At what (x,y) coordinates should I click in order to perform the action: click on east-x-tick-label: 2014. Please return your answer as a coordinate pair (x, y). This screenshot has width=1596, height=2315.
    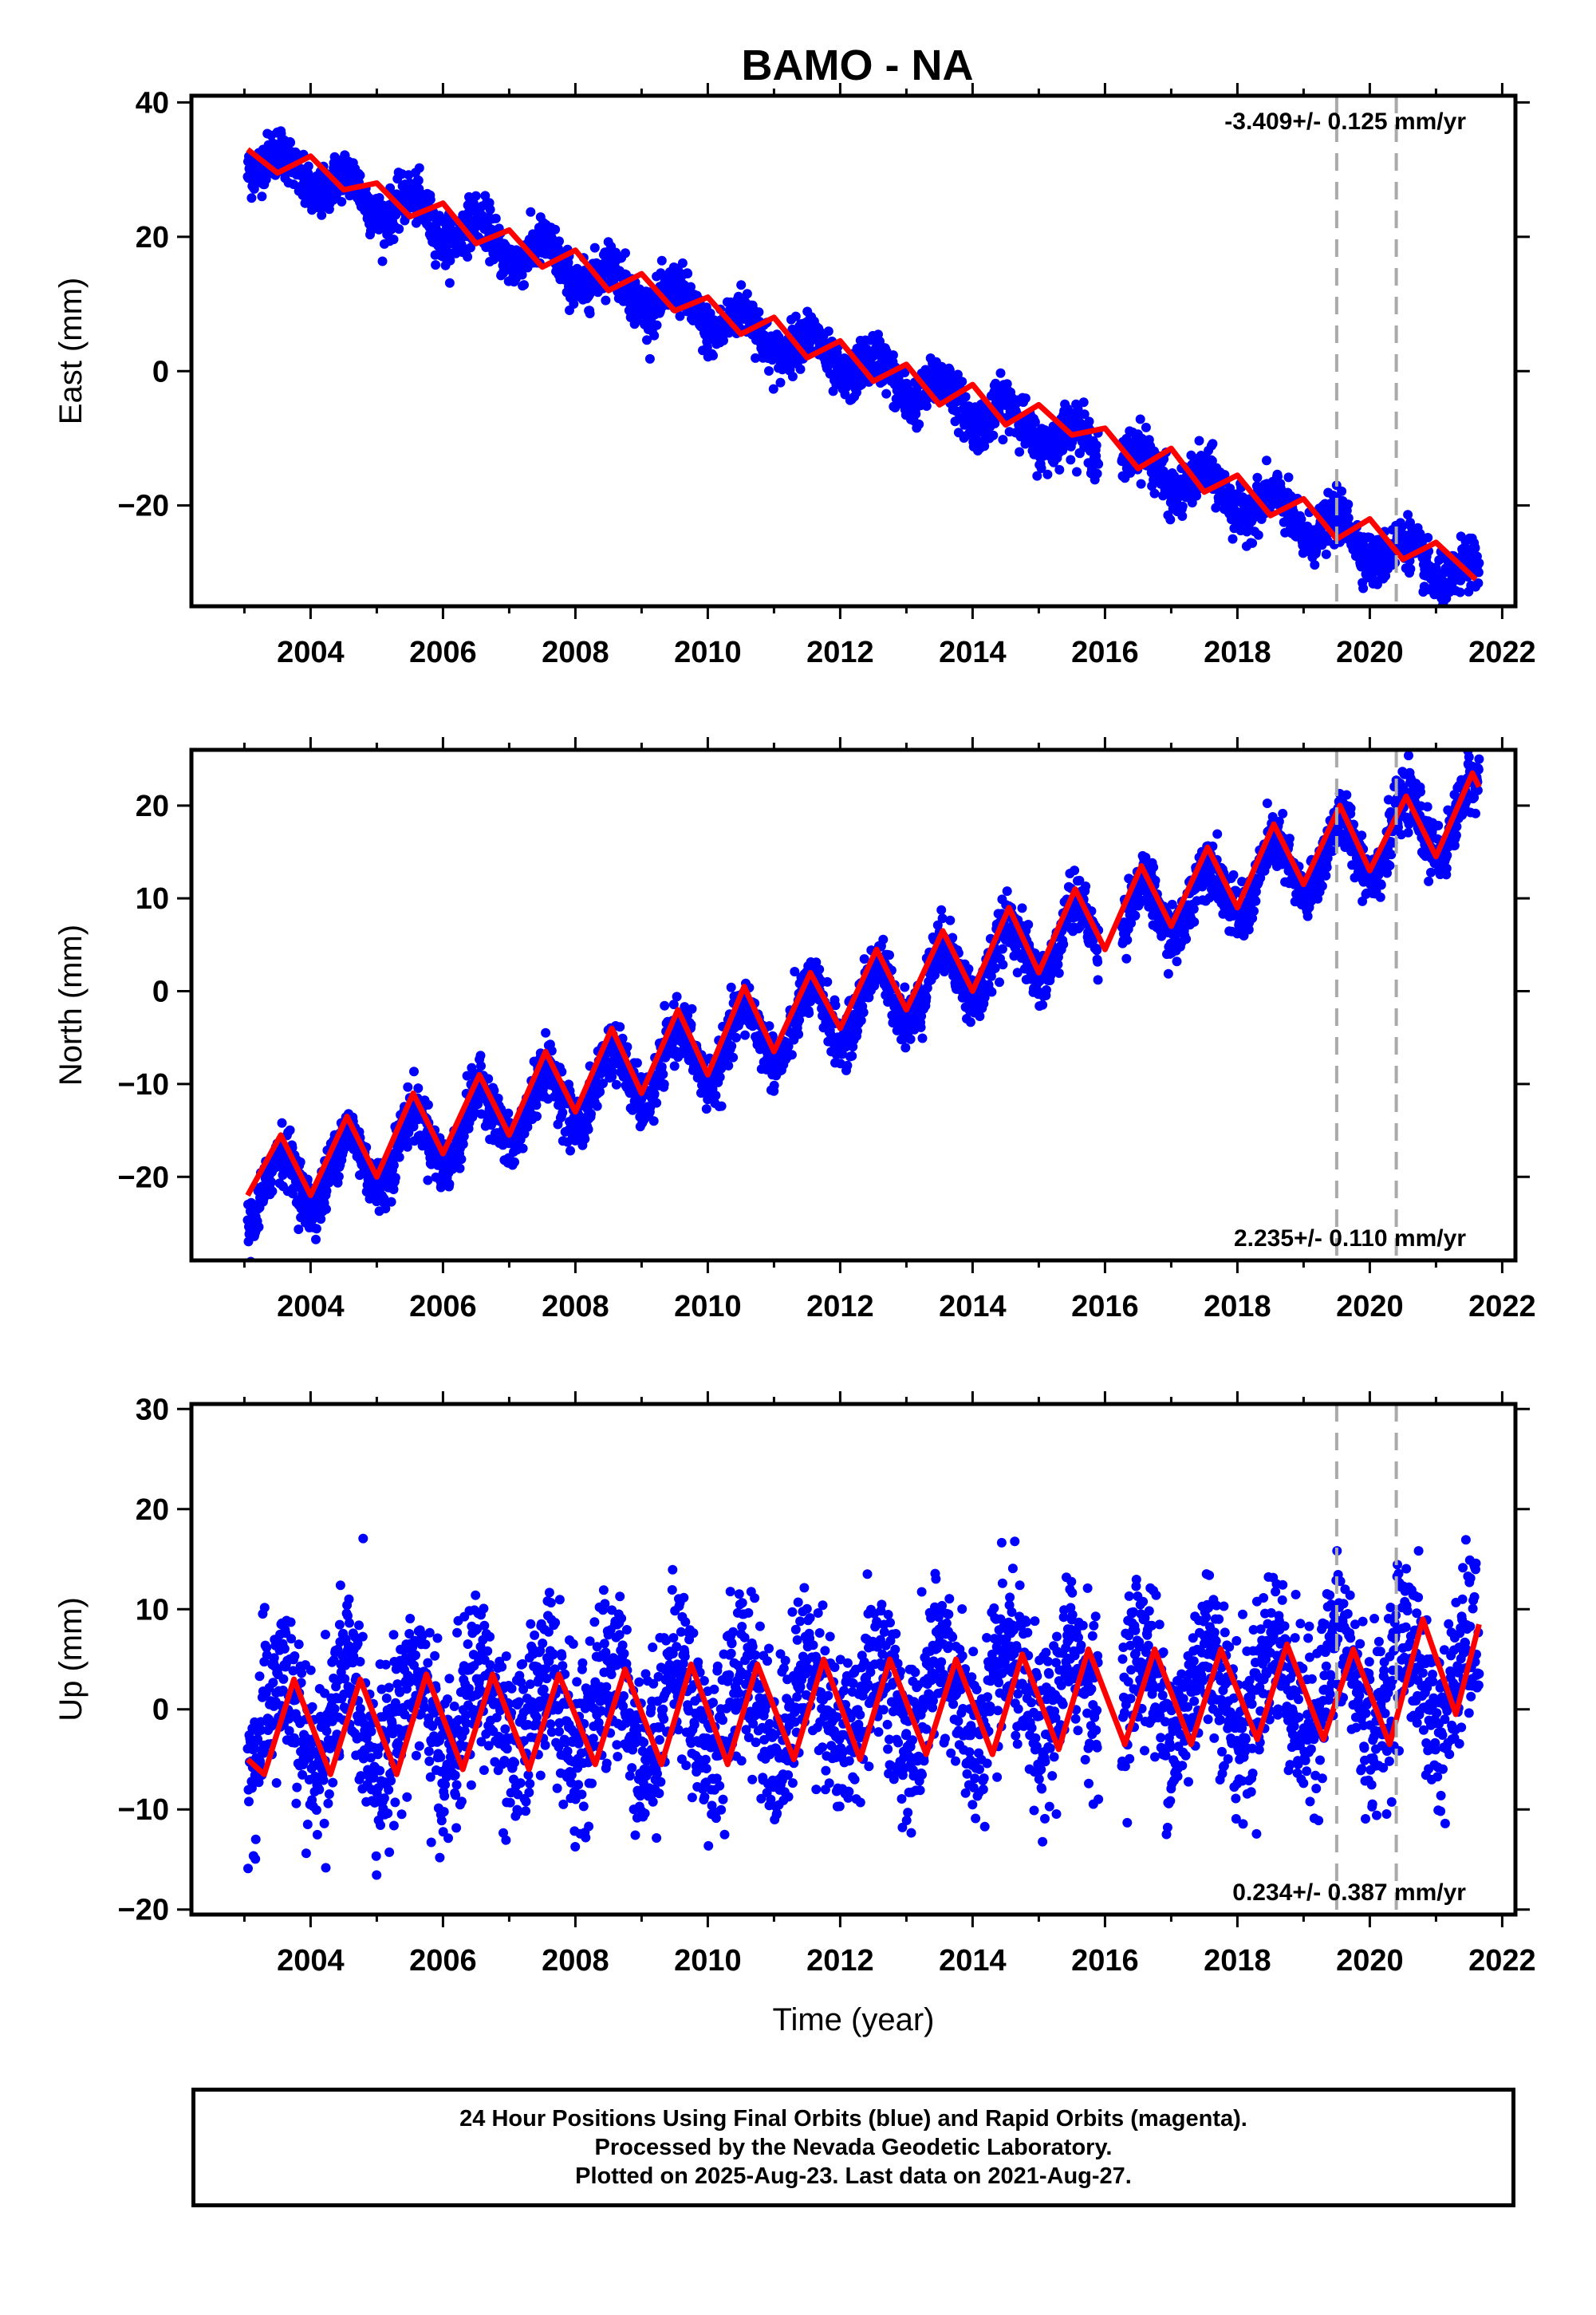
    Looking at the image, I should click on (973, 652).